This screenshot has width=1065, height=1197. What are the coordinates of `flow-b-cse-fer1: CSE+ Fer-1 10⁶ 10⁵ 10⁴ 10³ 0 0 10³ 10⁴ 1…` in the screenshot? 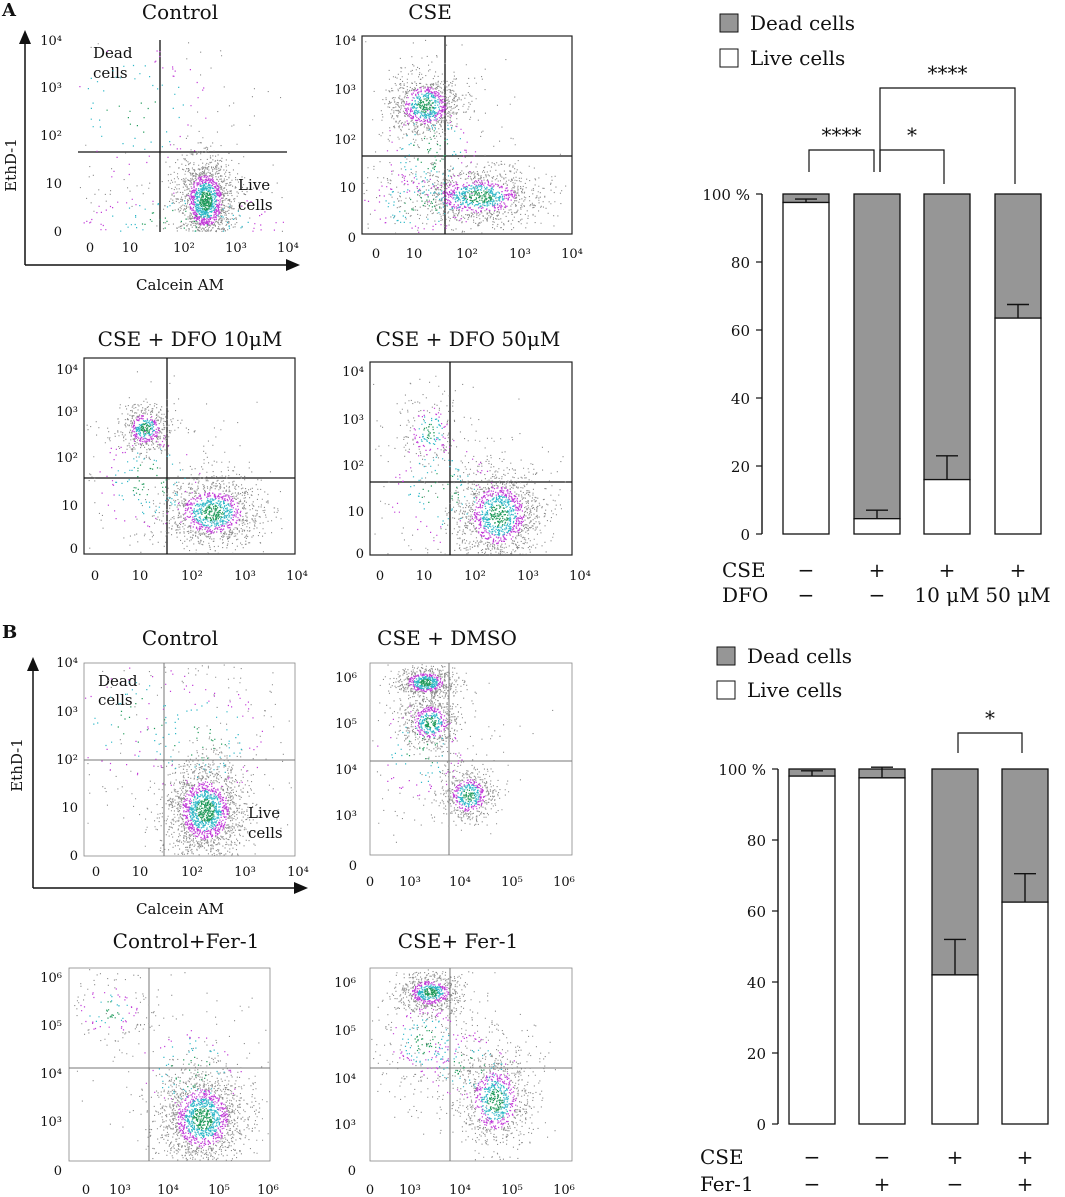 It's located at (454, 1063).